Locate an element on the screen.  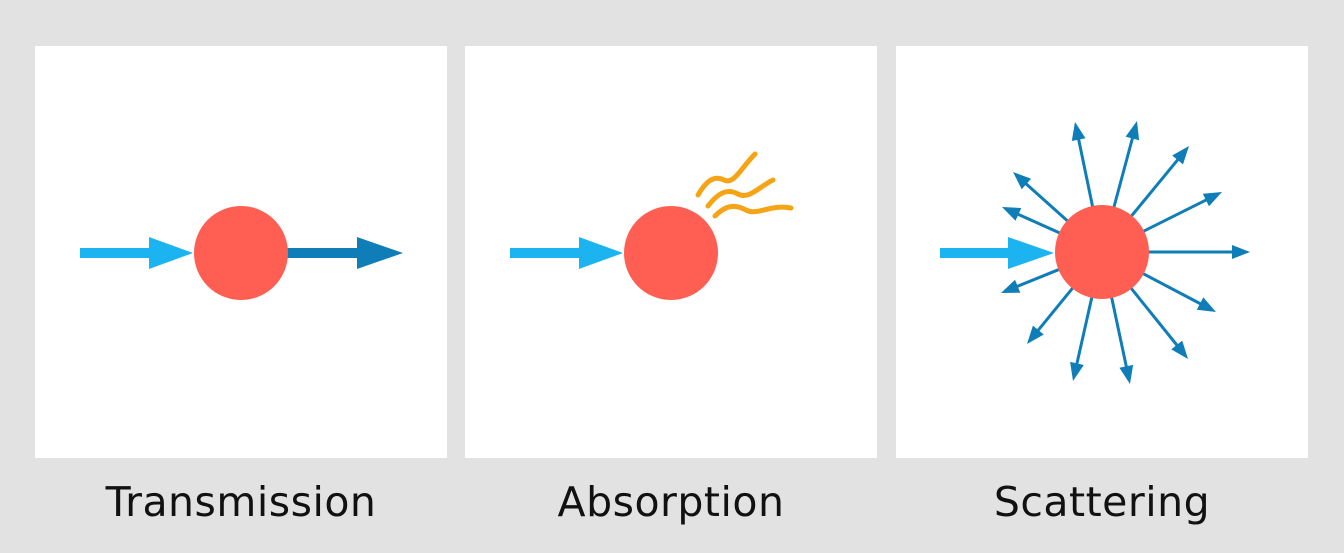
transmitted-arrow-icon is located at coordinates (343, 253).